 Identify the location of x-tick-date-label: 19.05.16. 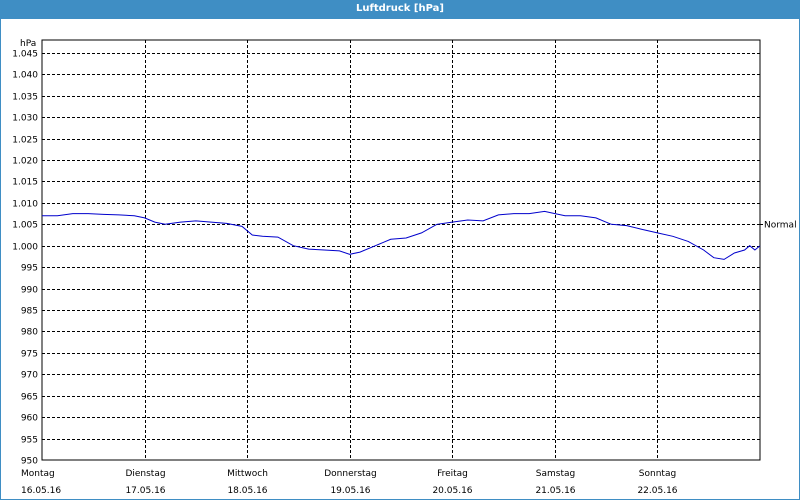
(350, 491).